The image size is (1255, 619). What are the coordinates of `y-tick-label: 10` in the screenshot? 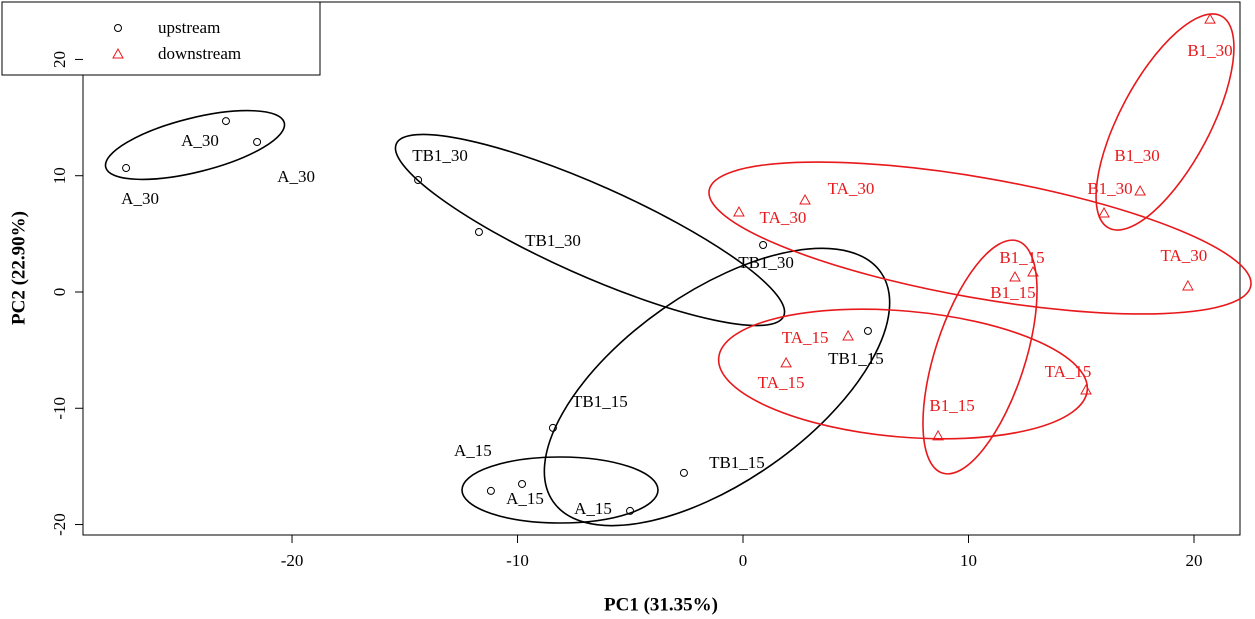 It's located at (59, 175).